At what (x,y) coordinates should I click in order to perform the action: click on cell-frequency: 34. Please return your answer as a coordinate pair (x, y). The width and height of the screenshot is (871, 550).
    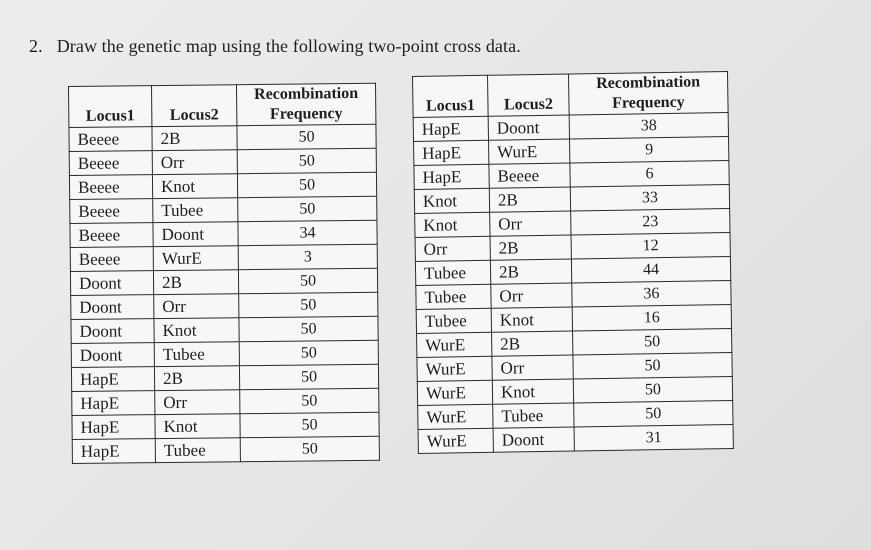
    Looking at the image, I should click on (307, 233).